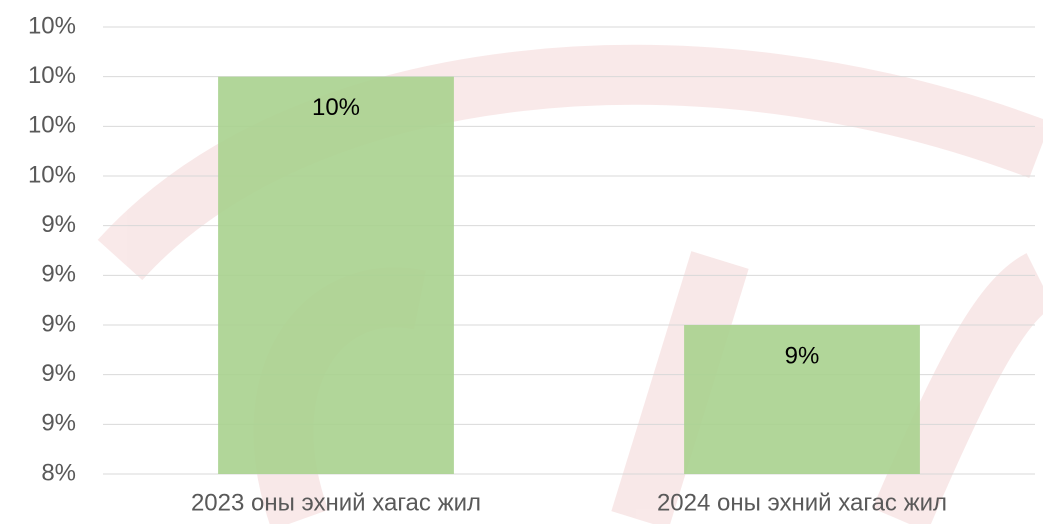 The image size is (1043, 524). What do you see at coordinates (58, 472) in the screenshot?
I see `y-tick-label: 8%` at bounding box center [58, 472].